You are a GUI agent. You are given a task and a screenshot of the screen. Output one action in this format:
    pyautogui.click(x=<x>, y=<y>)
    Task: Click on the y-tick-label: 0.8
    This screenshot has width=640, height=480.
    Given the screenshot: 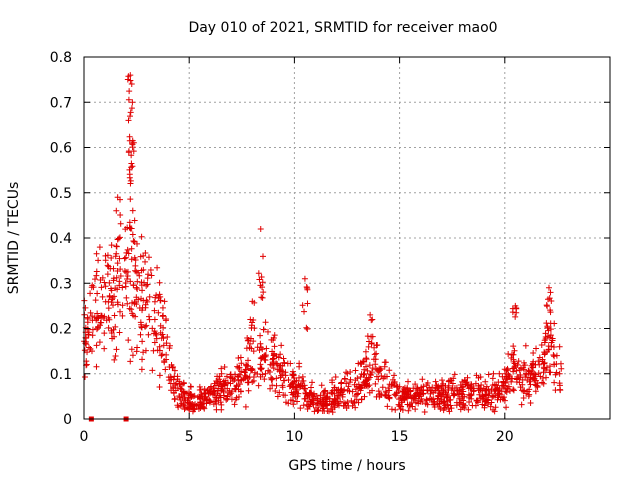 What is the action you would take?
    pyautogui.click(x=61, y=58)
    